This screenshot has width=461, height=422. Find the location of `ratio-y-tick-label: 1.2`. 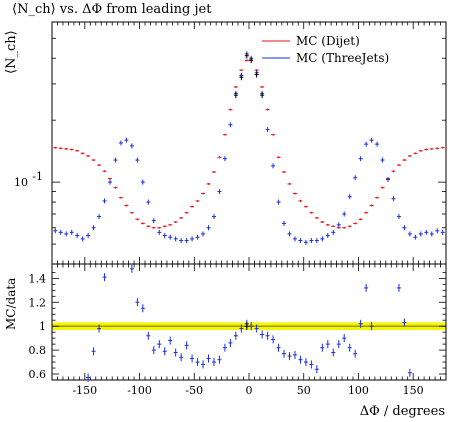

ratio-y-tick-label: 1.2 is located at coordinates (38, 302).